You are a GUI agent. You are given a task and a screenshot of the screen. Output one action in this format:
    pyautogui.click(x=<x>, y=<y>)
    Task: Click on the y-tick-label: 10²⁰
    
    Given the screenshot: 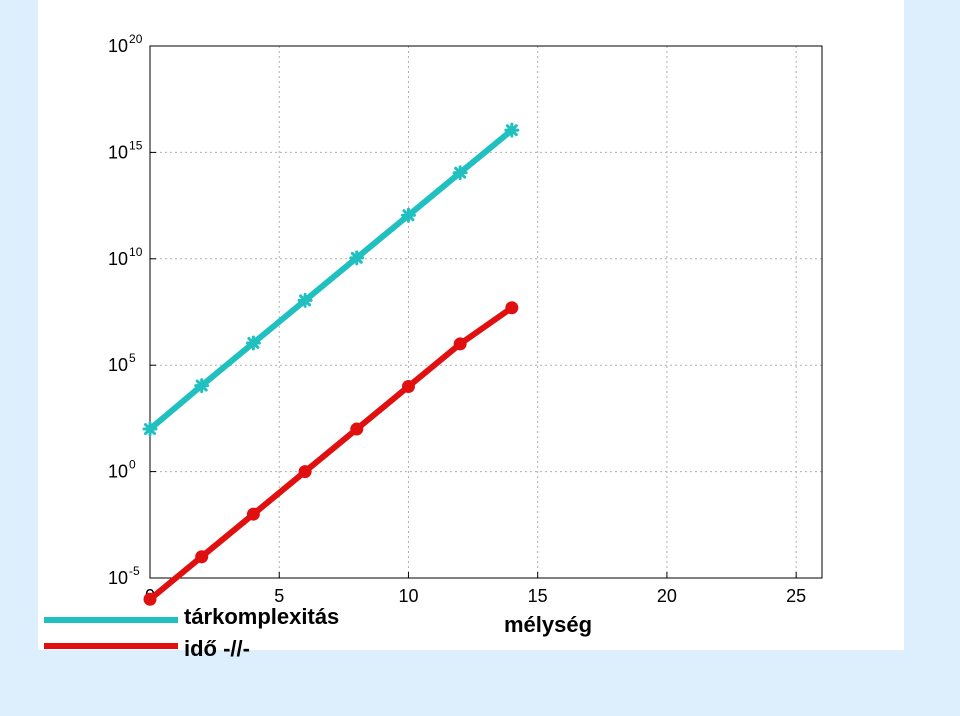 What is the action you would take?
    pyautogui.click(x=125, y=44)
    